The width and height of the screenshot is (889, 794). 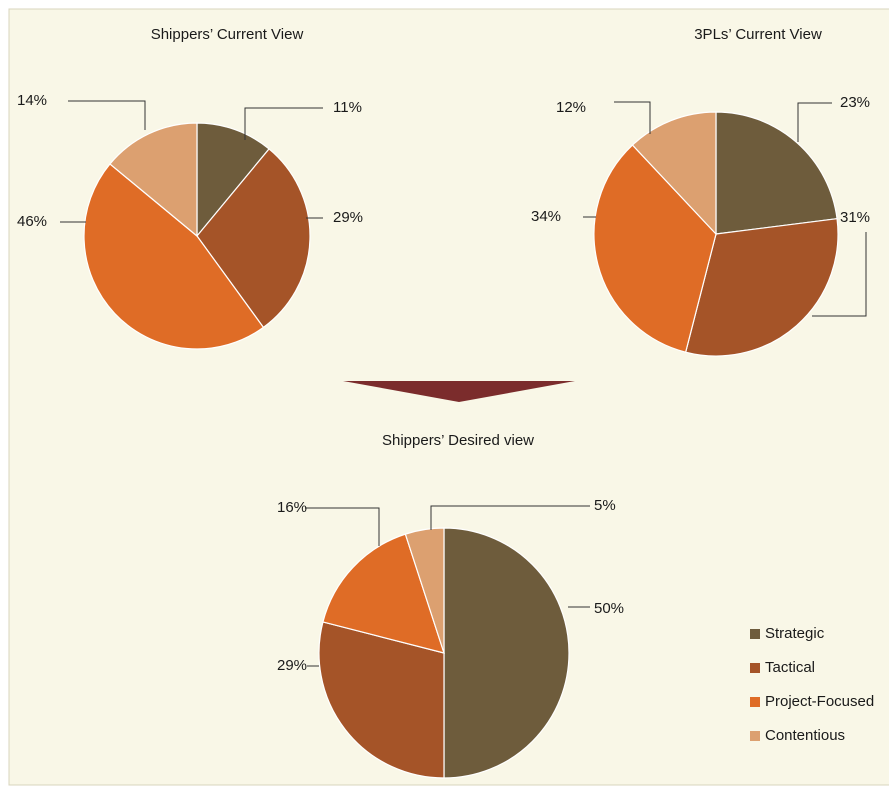 What do you see at coordinates (571, 107) in the screenshot?
I see `data-label: 12%` at bounding box center [571, 107].